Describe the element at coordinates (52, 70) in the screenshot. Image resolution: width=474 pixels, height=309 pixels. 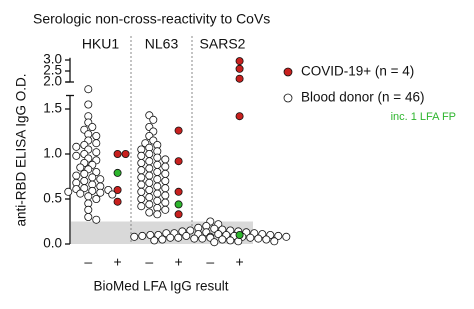
I see `y-tick-label: 2.5` at that location.